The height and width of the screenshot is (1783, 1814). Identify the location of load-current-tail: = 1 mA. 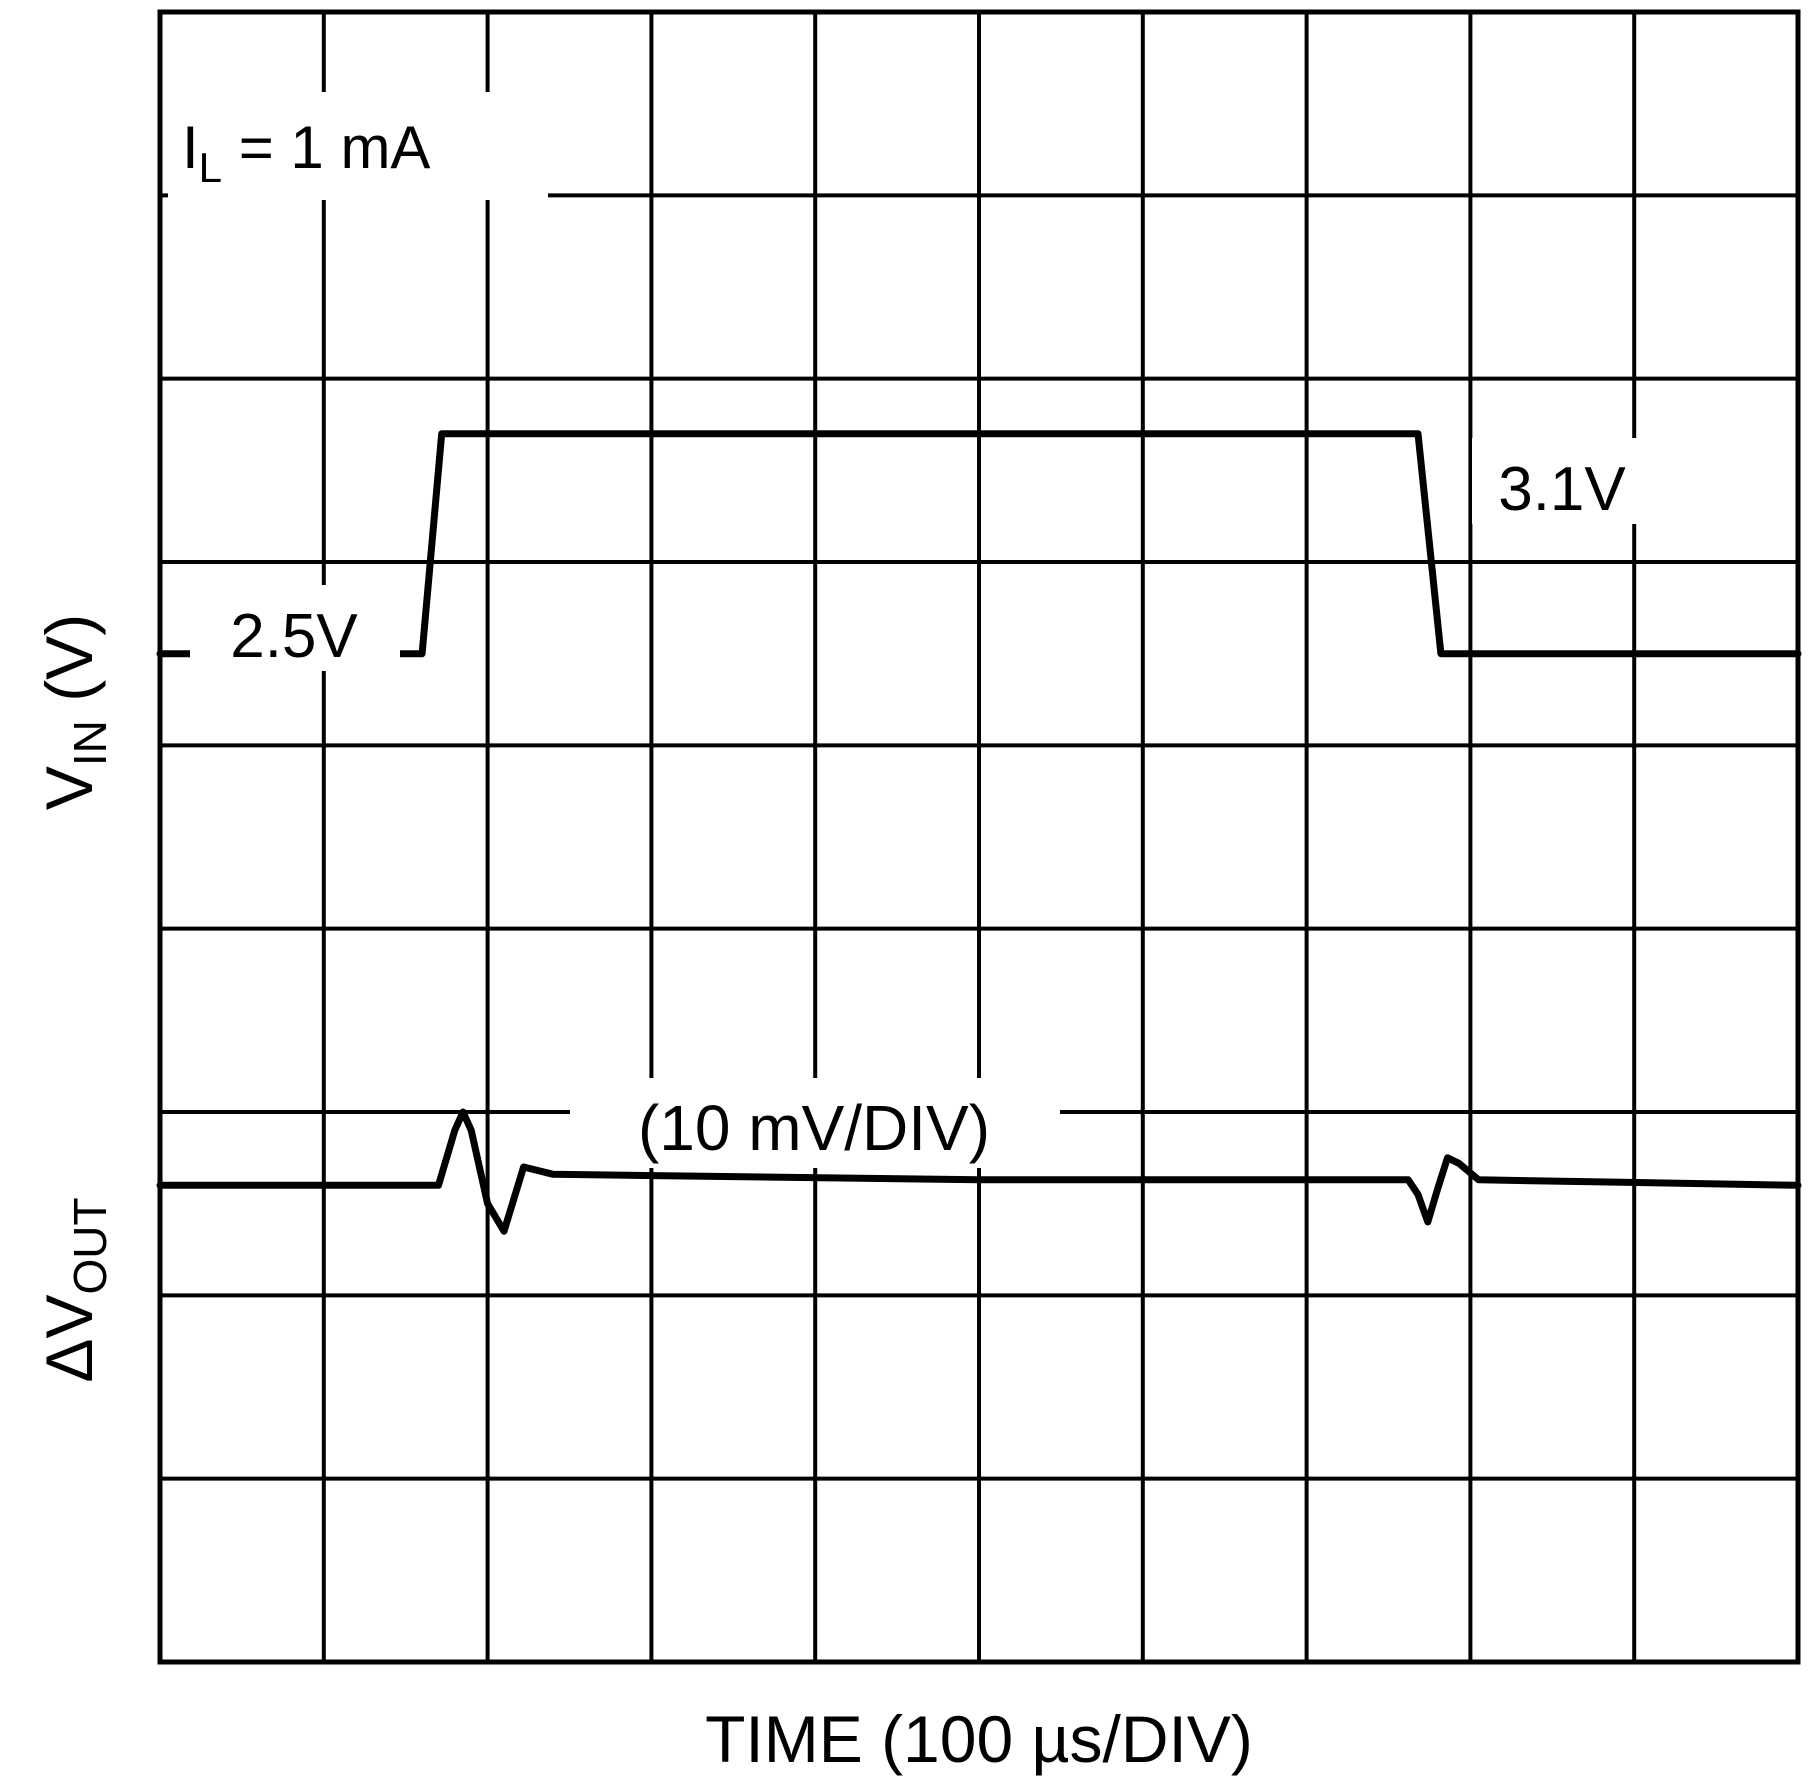
(326, 147).